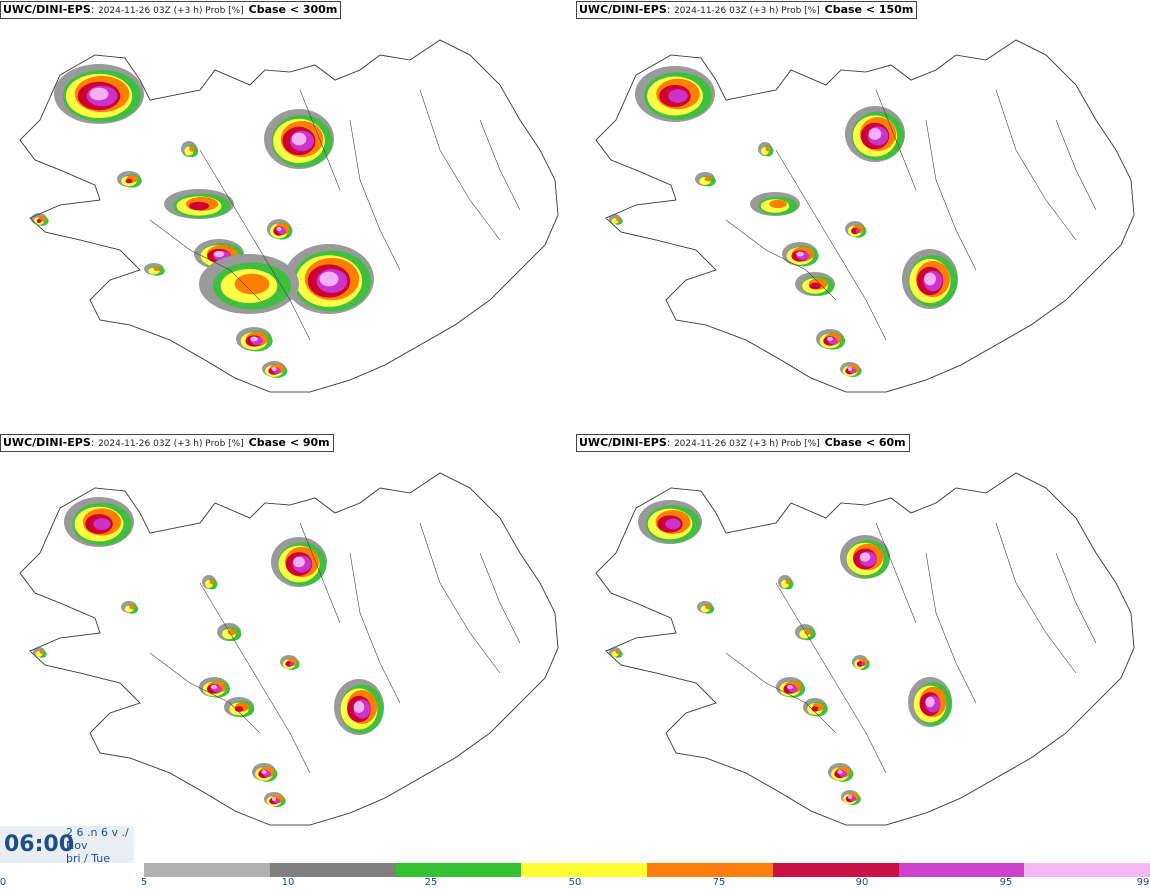 Image resolution: width=1150 pixels, height=891 pixels. Describe the element at coordinates (719, 882) in the screenshot. I see `color-scale-tick-label: 75` at that location.